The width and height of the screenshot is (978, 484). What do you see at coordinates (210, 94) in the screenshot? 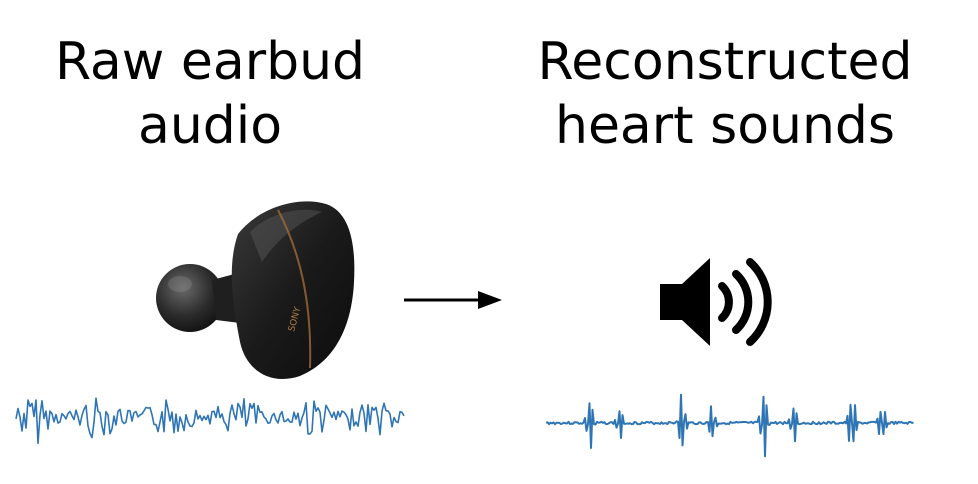
I see `left-heading: Raw earbud audio` at bounding box center [210, 94].